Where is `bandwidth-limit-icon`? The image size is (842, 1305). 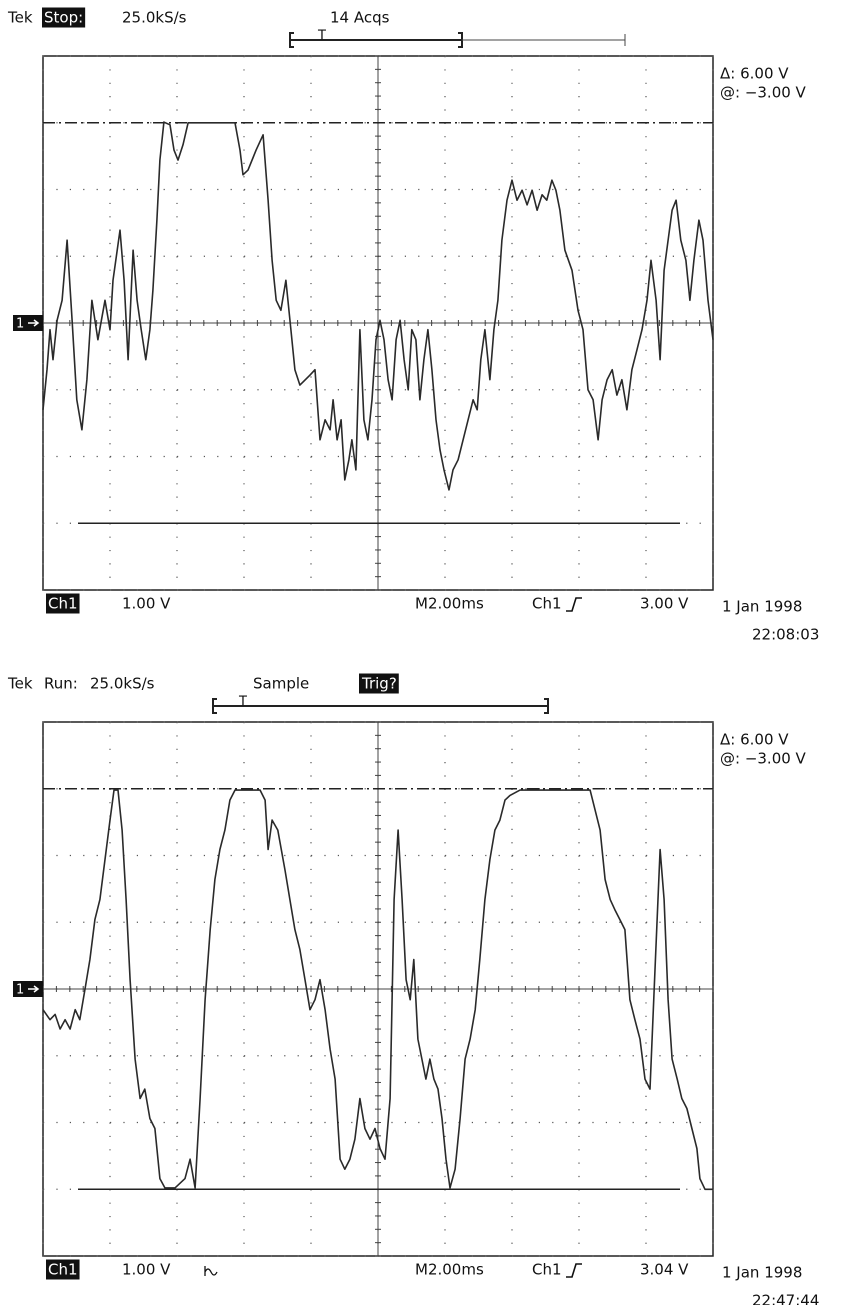
bandwidth-limit-icon is located at coordinates (211, 1271).